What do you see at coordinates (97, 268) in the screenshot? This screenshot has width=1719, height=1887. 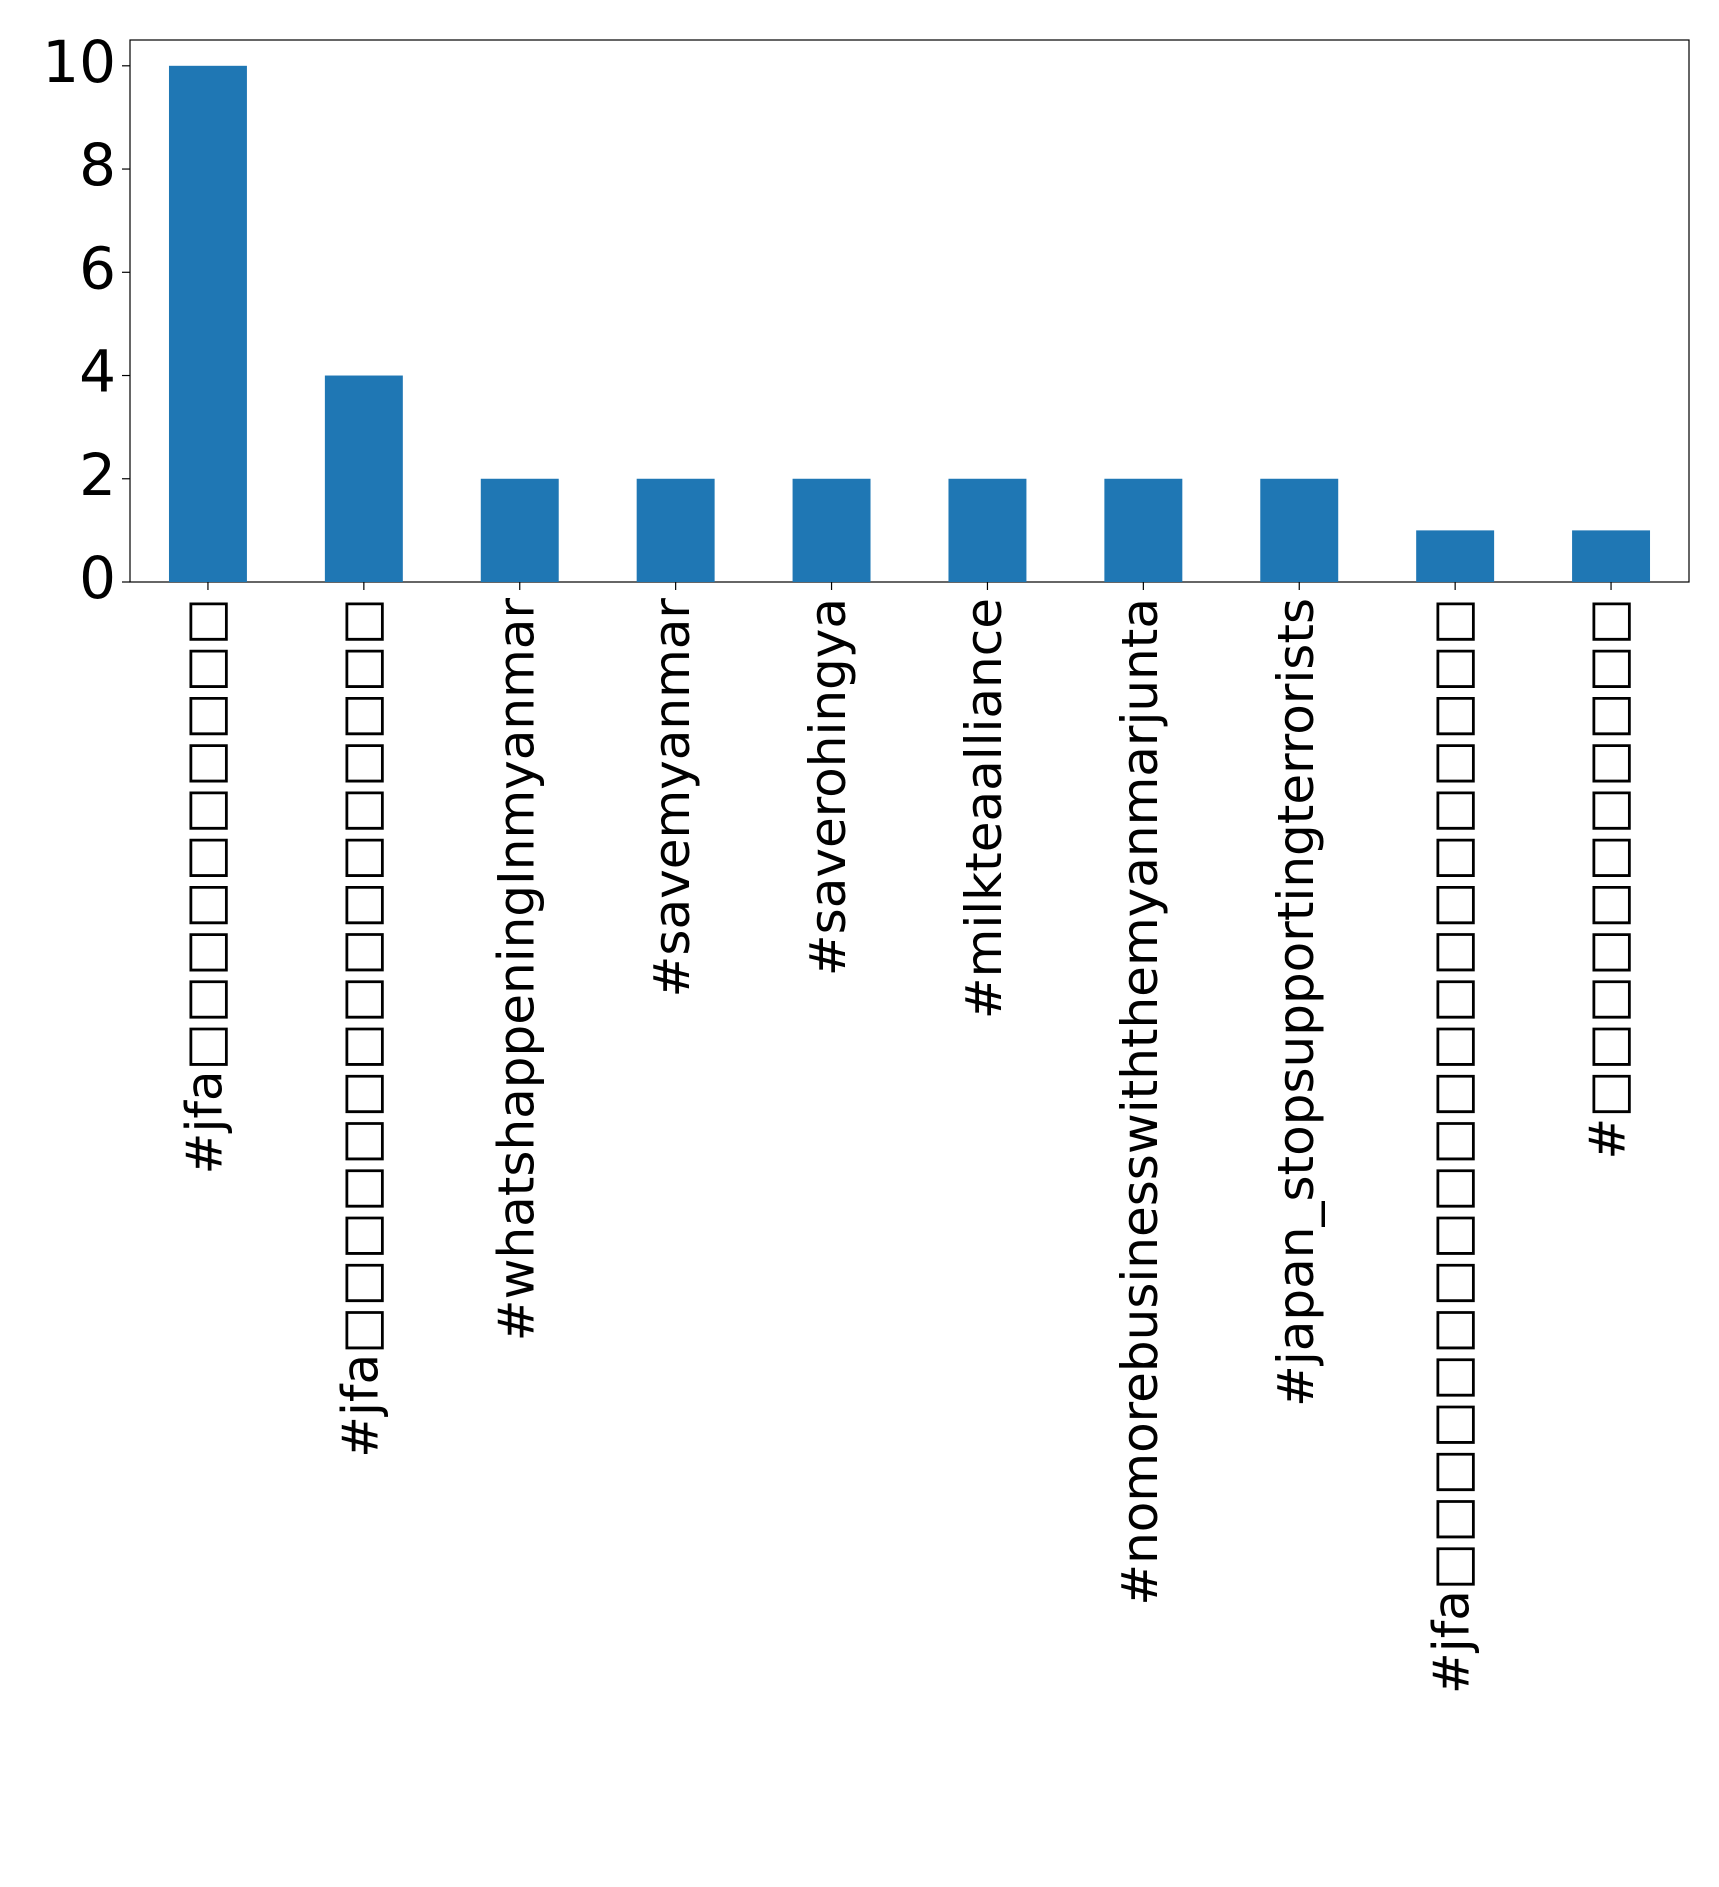 I see `y-tick-label: 6` at bounding box center [97, 268].